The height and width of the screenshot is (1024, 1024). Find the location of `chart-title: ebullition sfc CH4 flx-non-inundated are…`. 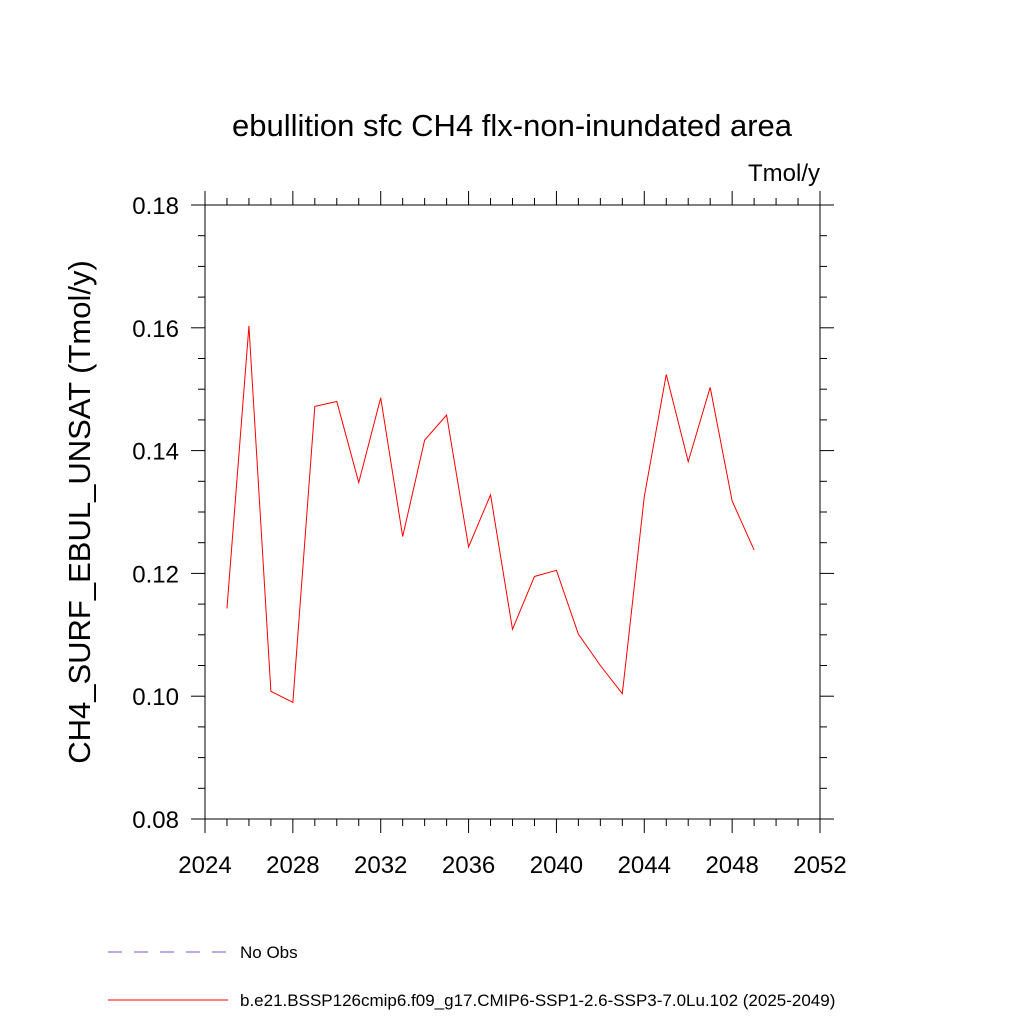

chart-title: ebullition sfc CH4 flx-non-inundated are… is located at coordinates (512, 125).